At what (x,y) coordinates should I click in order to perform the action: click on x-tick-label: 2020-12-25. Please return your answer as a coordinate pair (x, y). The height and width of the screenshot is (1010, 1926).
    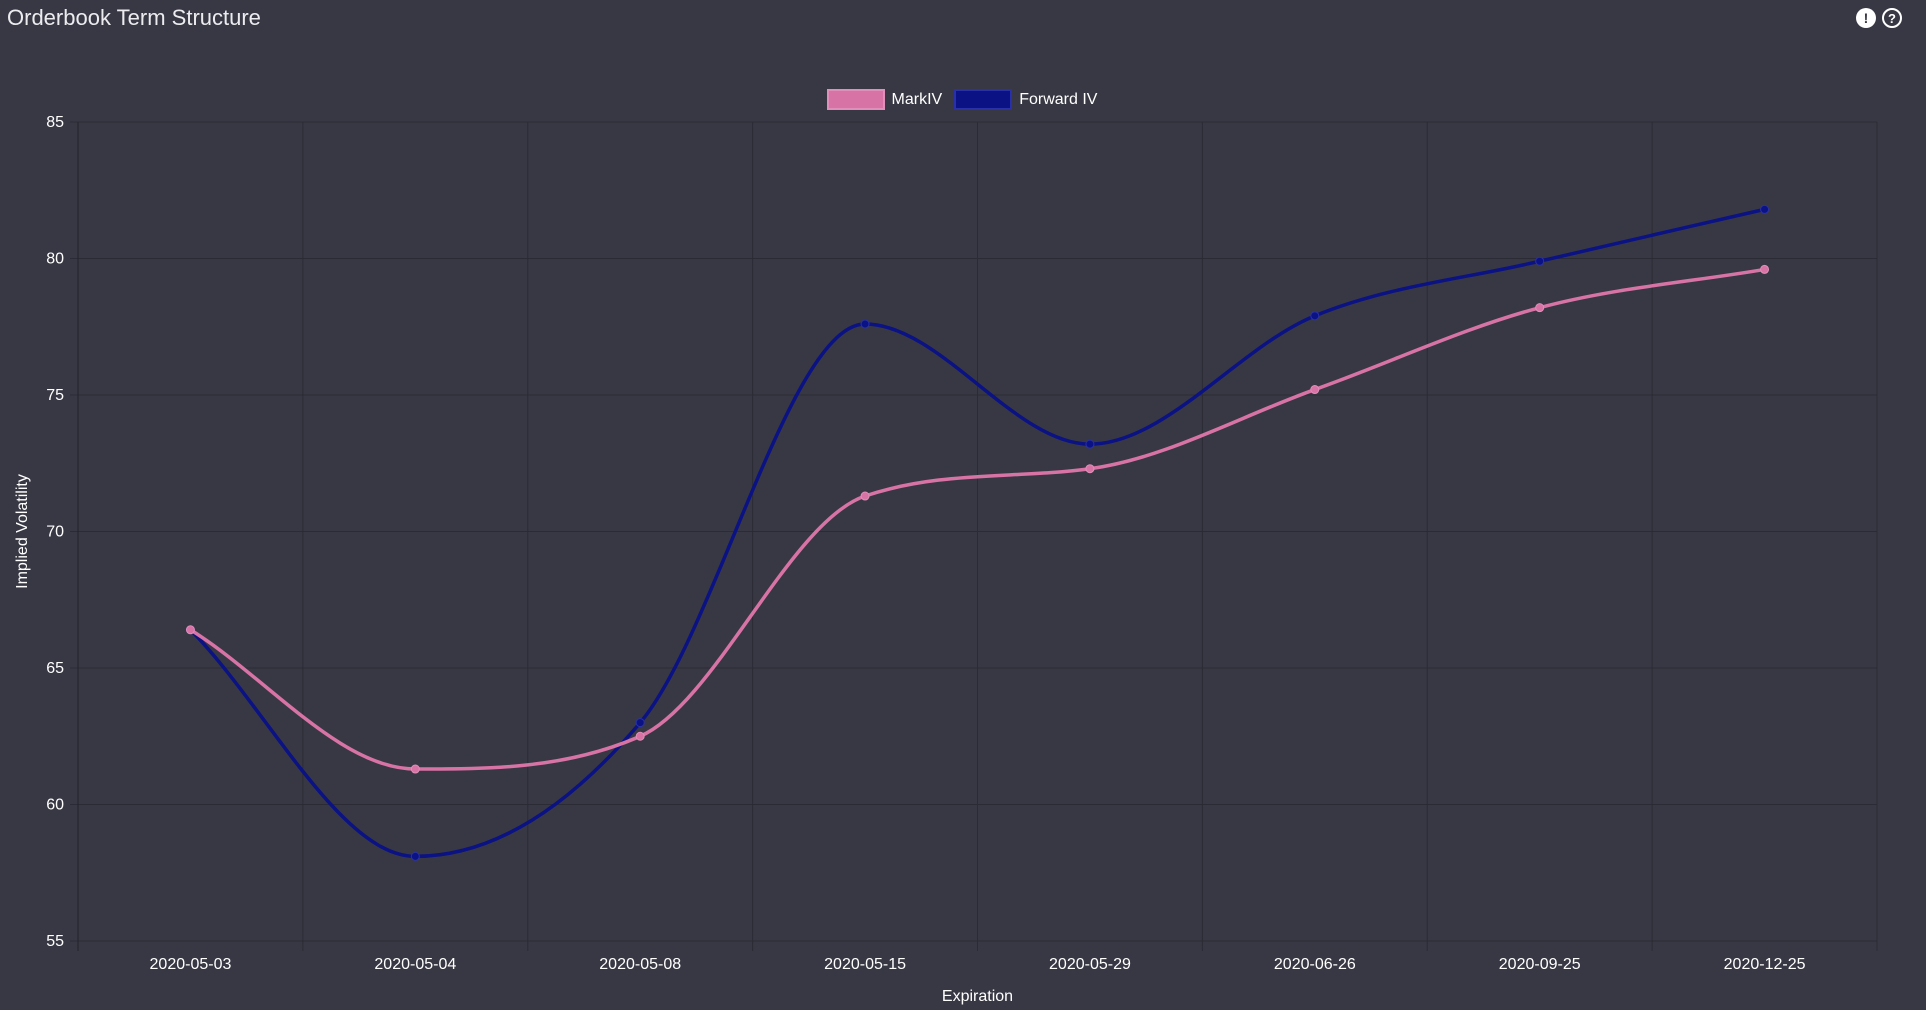
    Looking at the image, I should click on (1765, 964).